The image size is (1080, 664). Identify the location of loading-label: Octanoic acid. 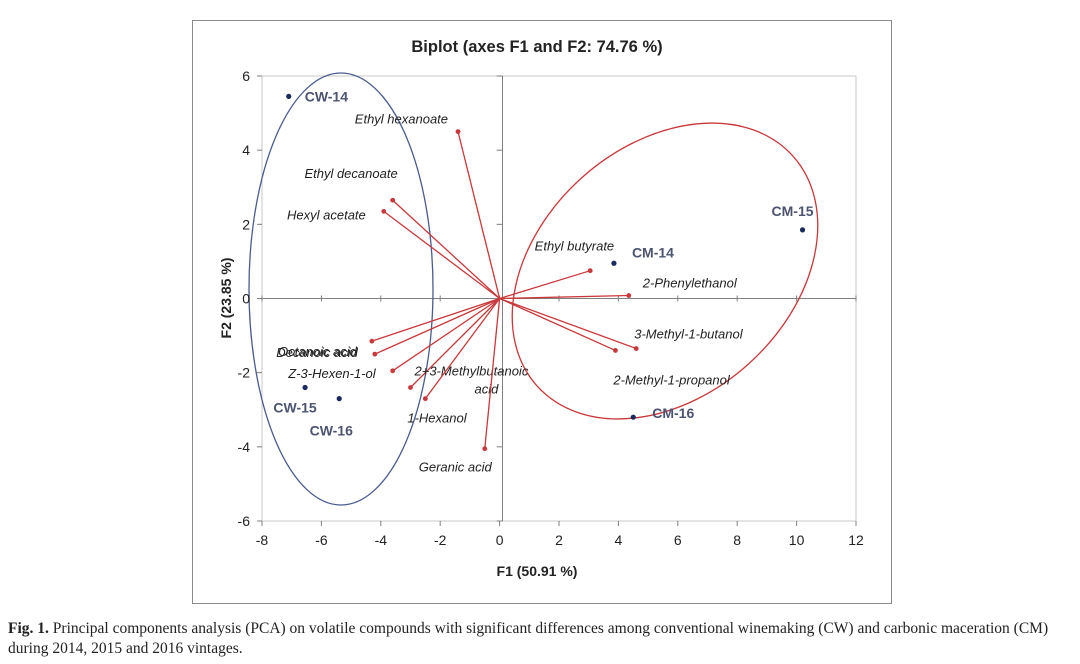
(318, 351).